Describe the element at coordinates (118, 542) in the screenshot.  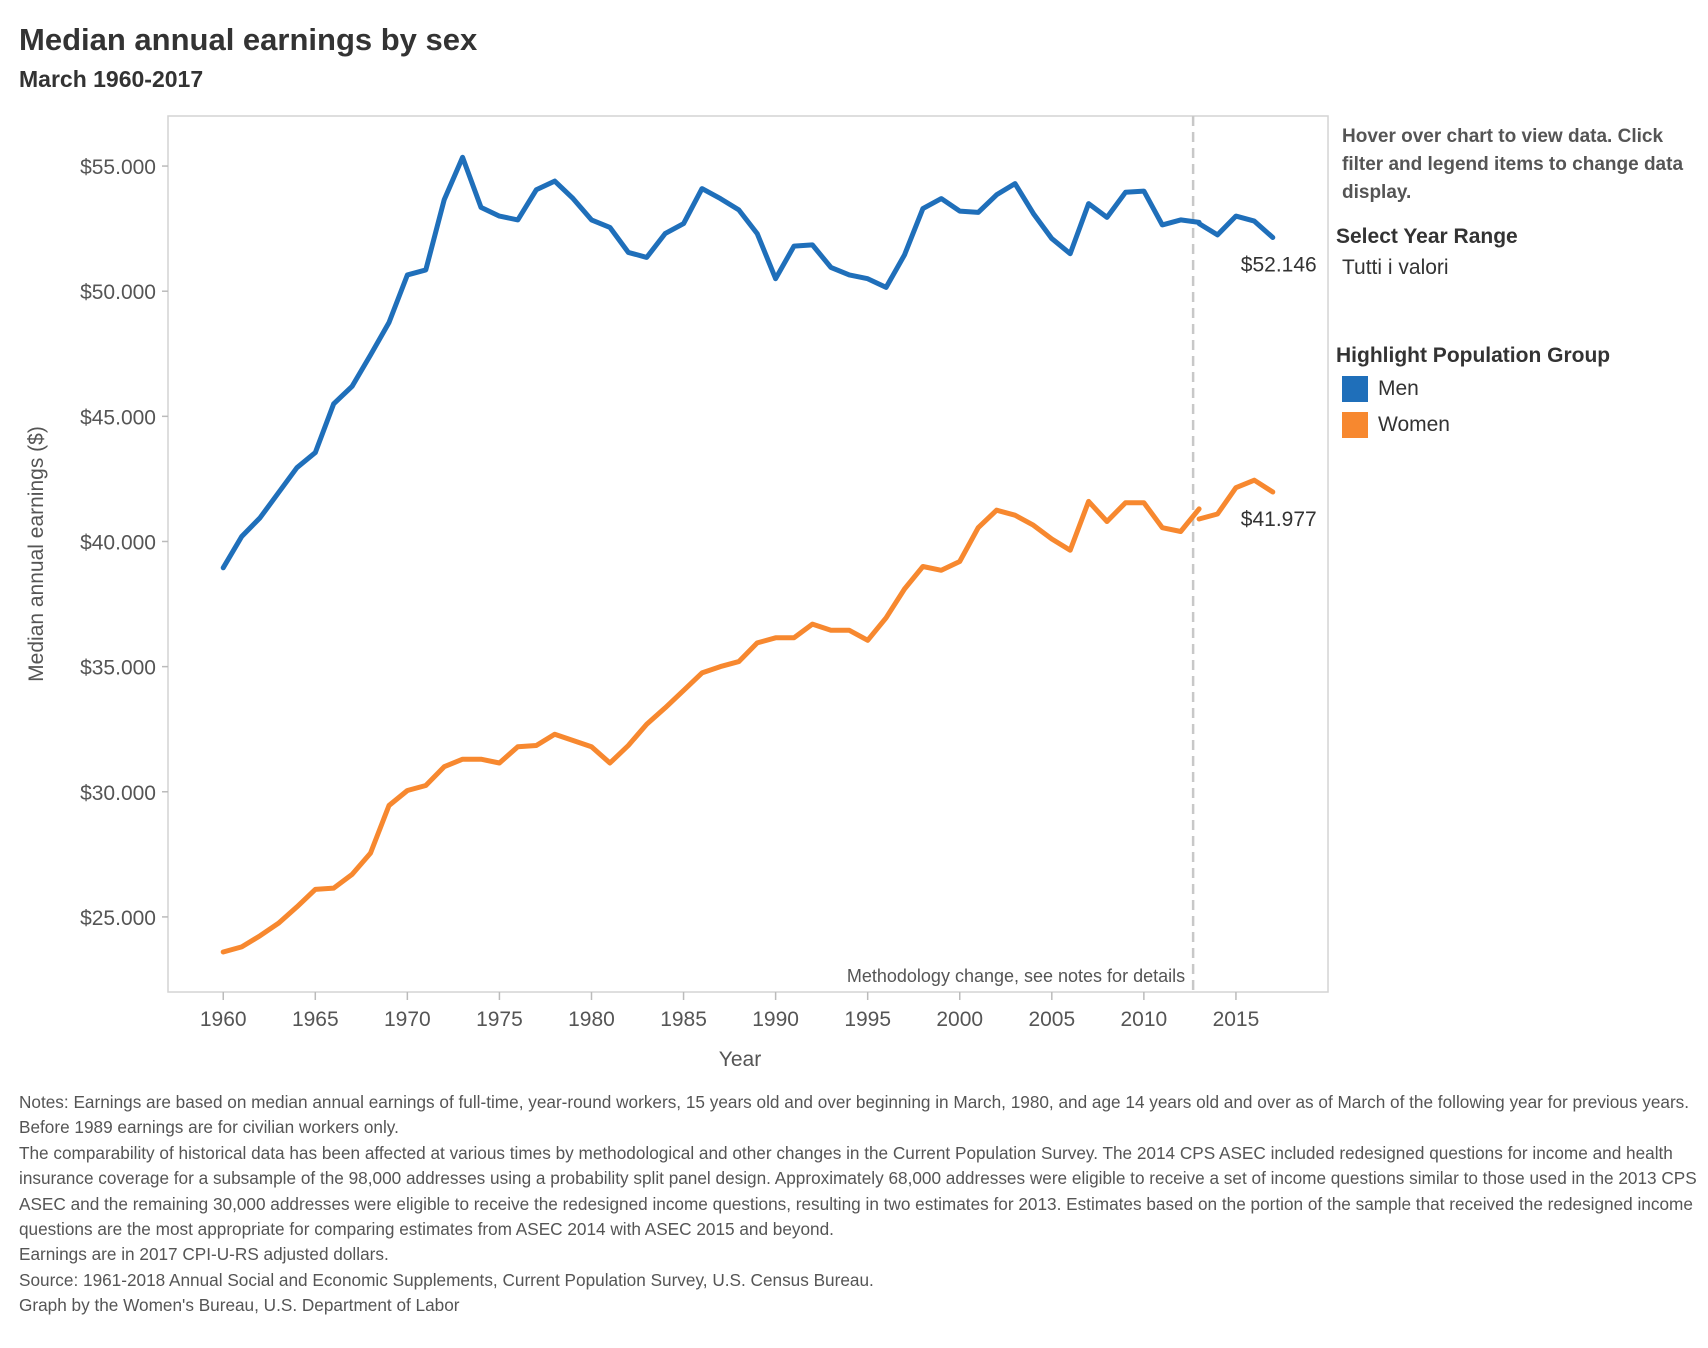
I see `y-tick-label: $40.000` at that location.